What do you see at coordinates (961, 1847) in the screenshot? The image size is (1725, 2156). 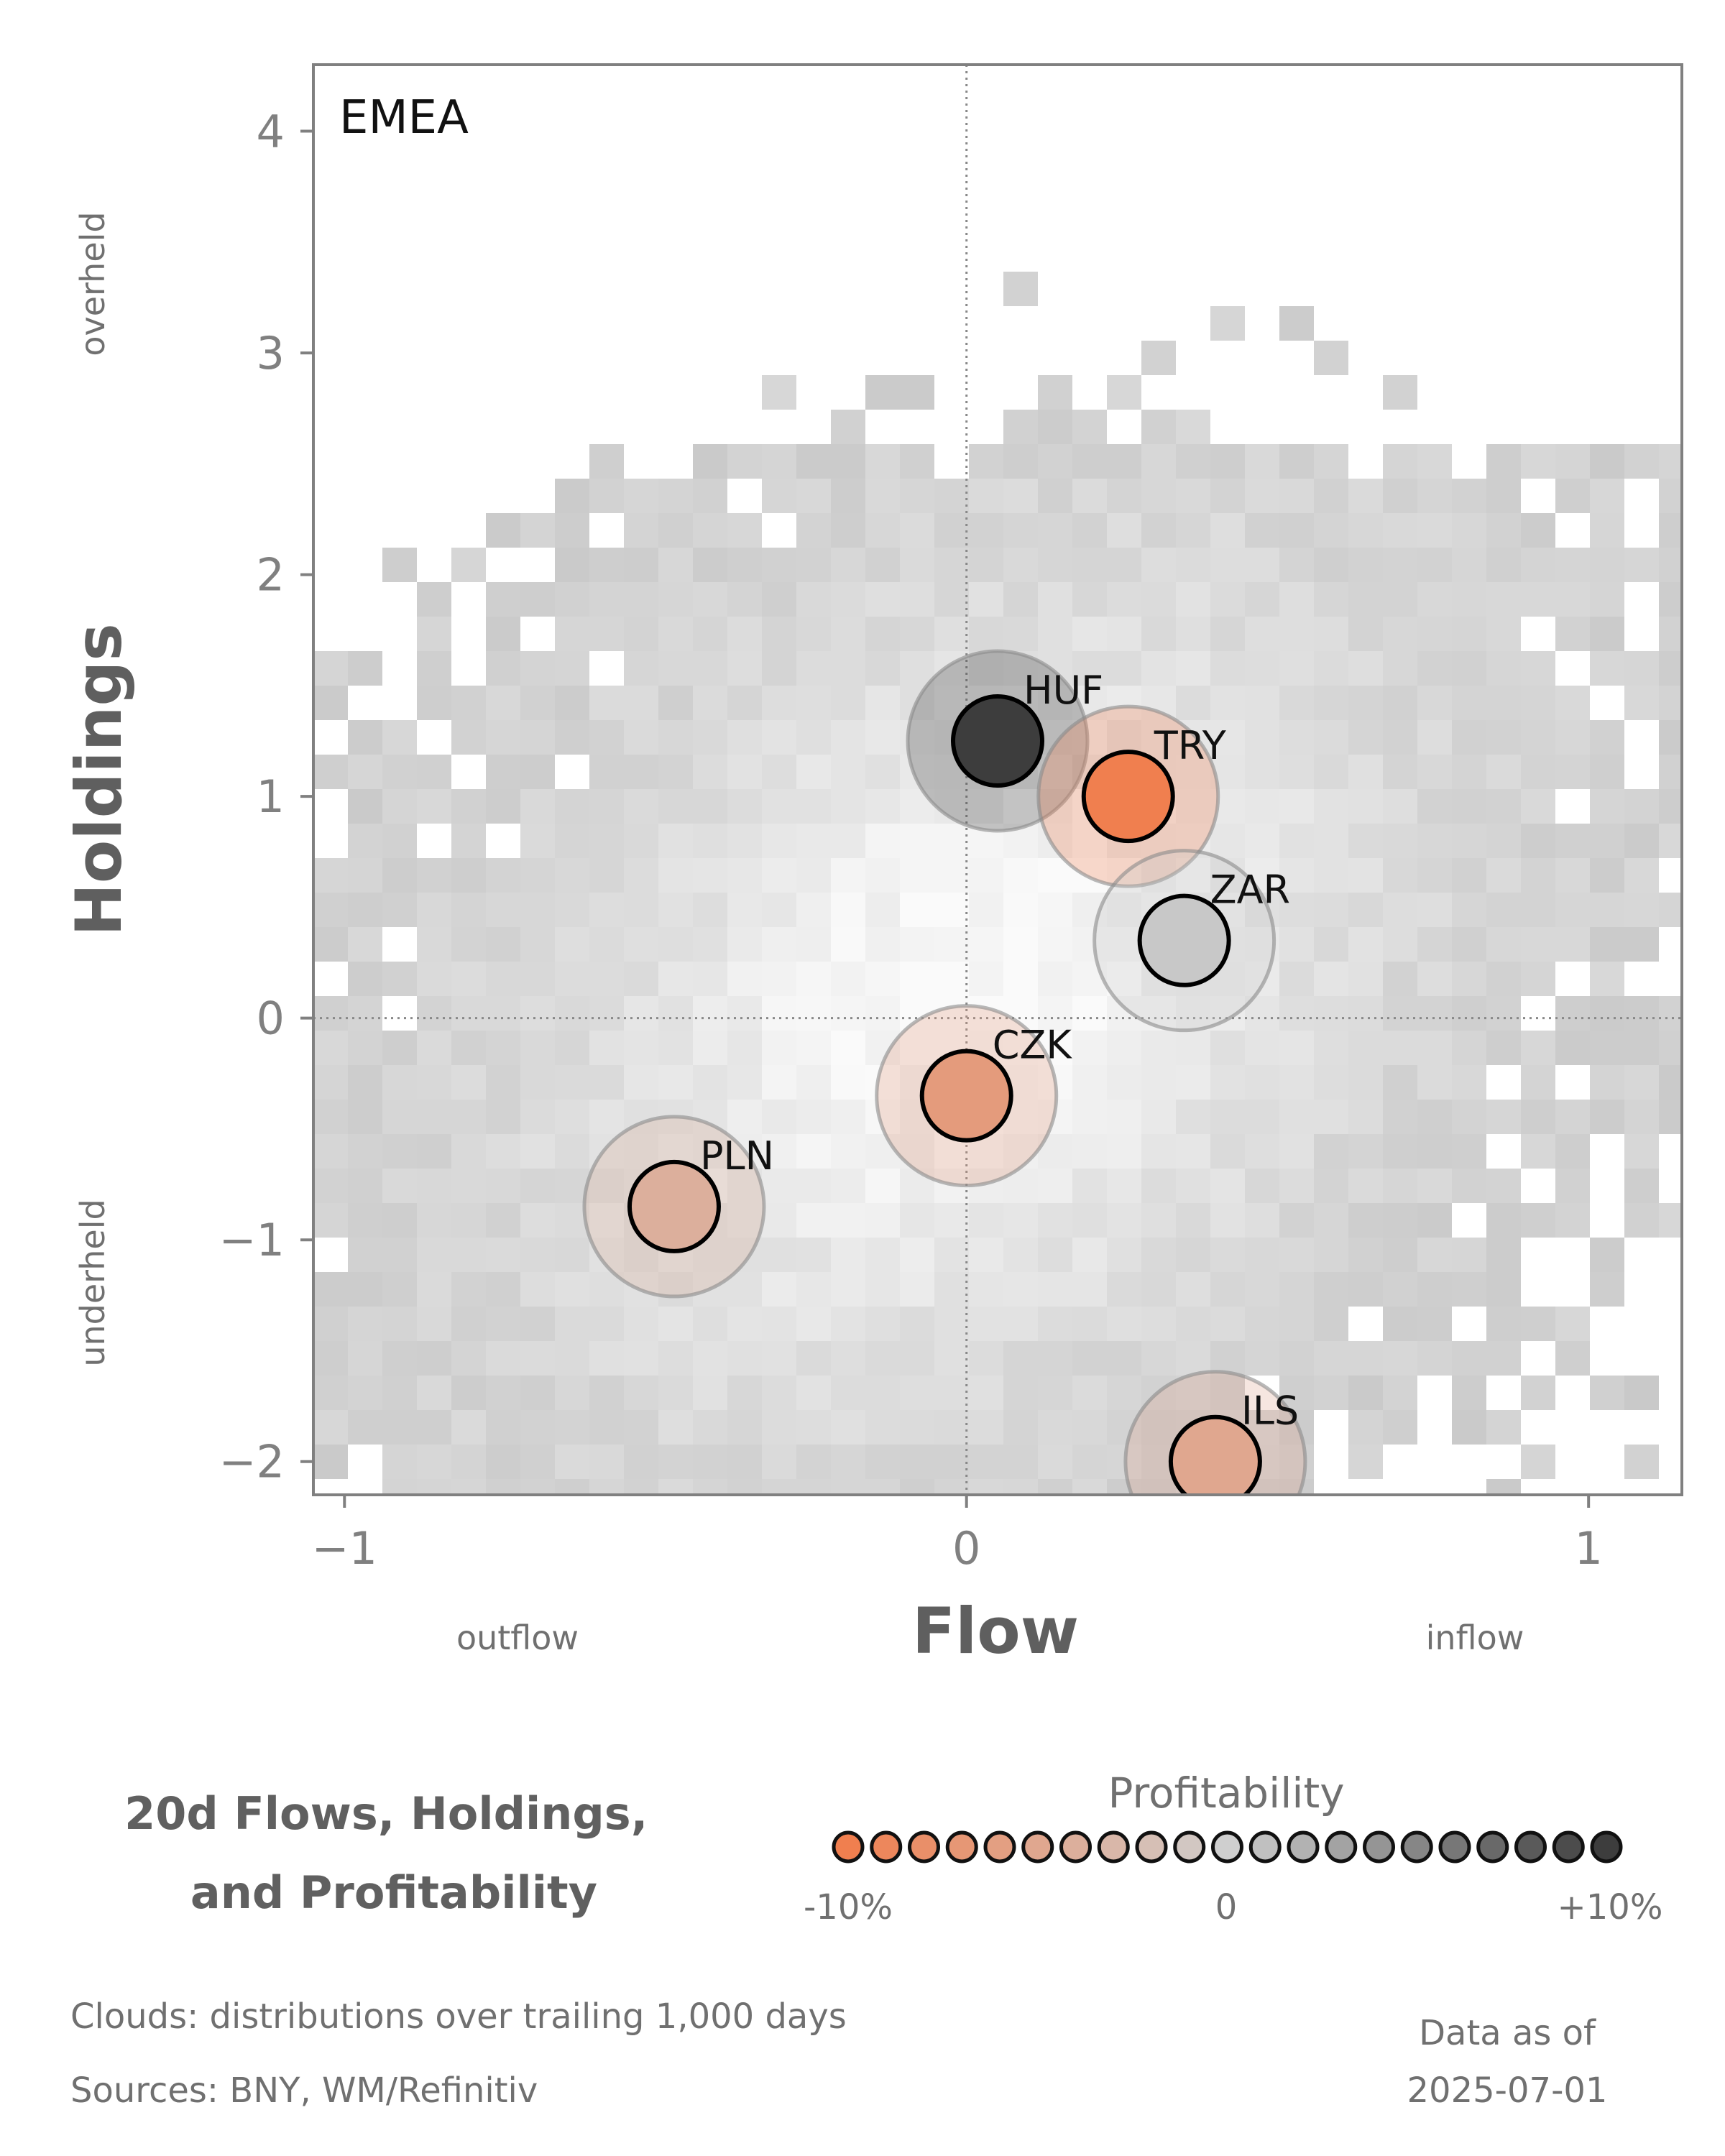 I see `legend-swatch` at bounding box center [961, 1847].